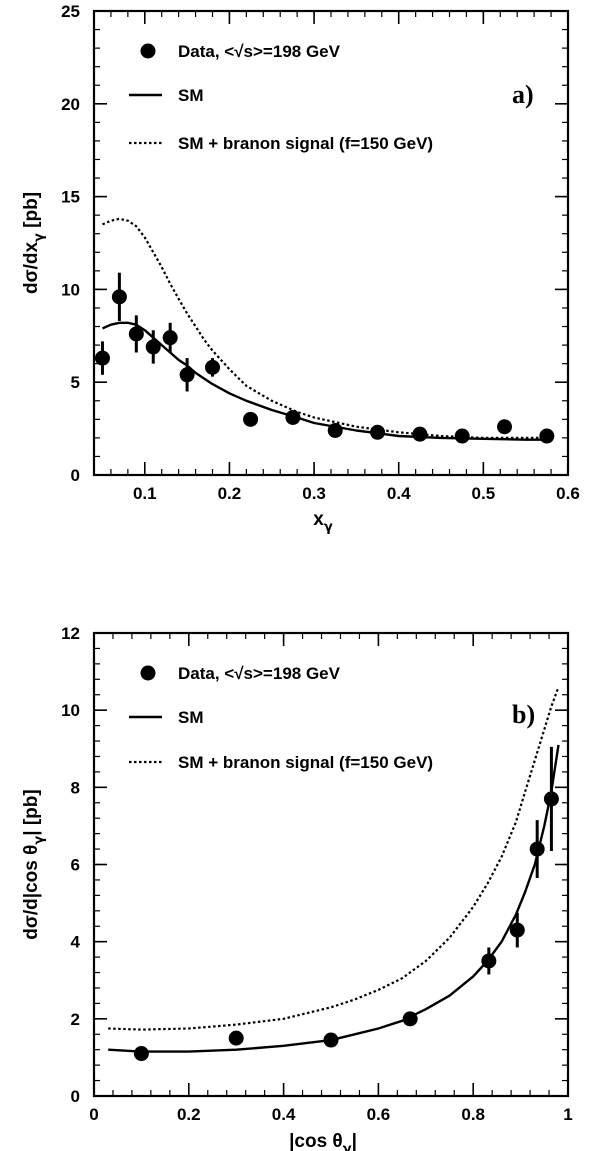  I want to click on chart-1-panel-label: b), so click(523, 714).